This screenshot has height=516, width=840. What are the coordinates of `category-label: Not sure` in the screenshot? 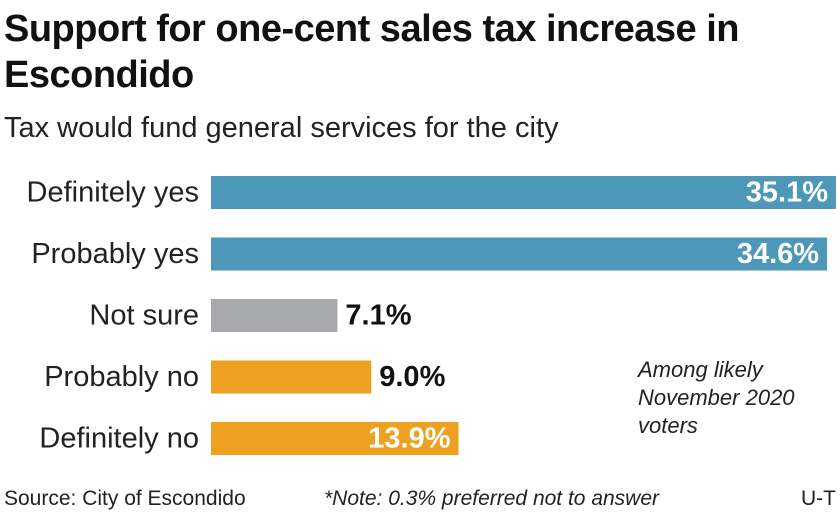 It's located at (144, 316).